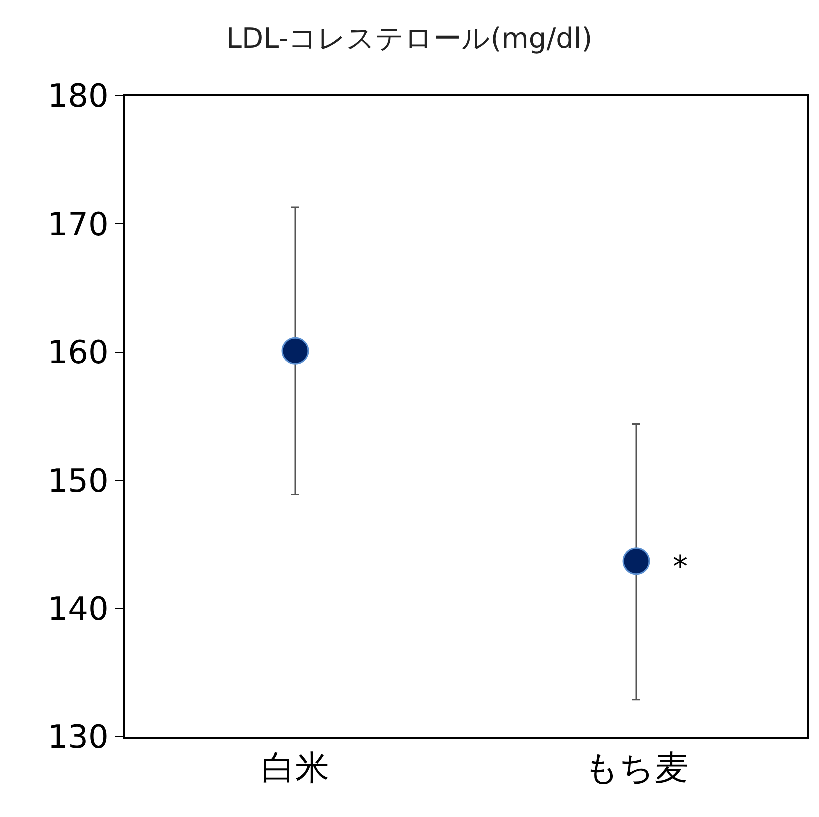 The image size is (819, 817). What do you see at coordinates (78, 224) in the screenshot?
I see `y-tick-label: 170` at bounding box center [78, 224].